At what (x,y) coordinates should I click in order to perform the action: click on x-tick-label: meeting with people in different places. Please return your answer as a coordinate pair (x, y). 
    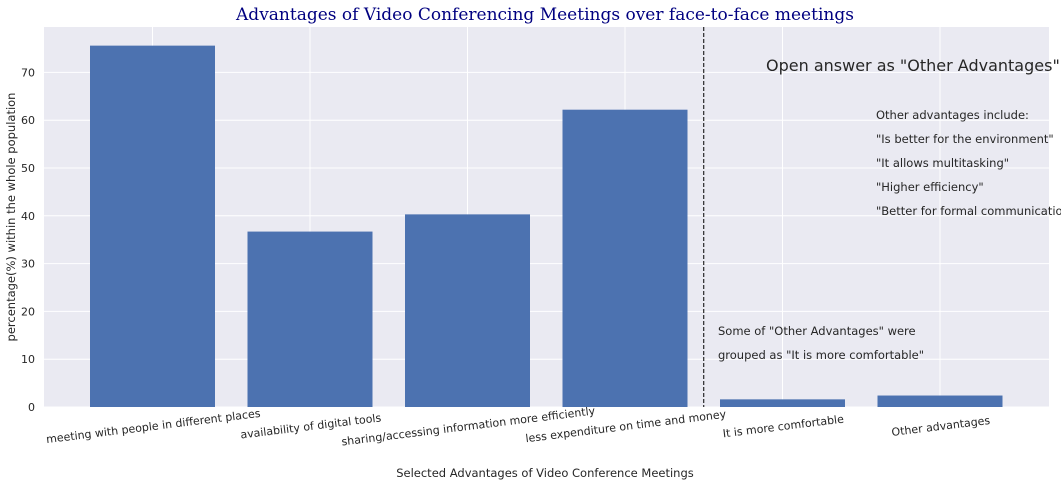
    Looking at the image, I should click on (153, 426).